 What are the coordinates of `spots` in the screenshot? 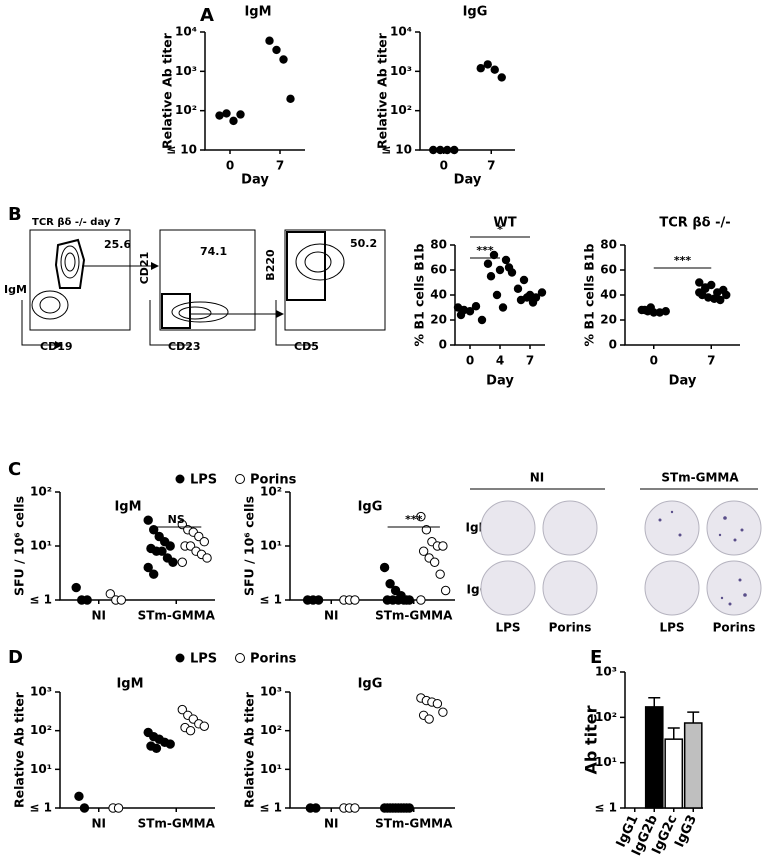 It's located at (702, 558).